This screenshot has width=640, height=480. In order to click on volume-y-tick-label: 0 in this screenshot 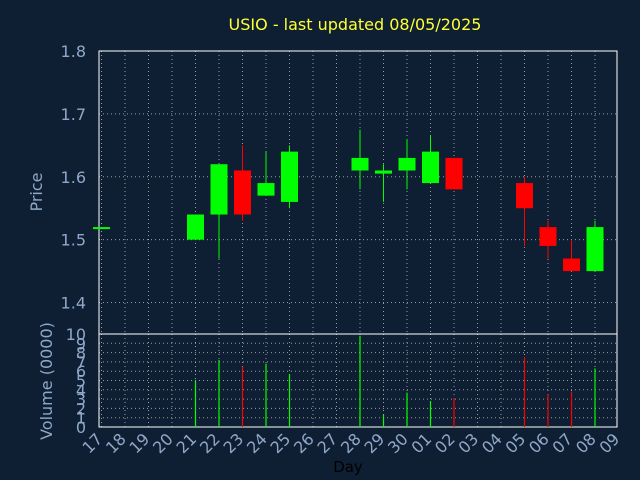, I will do `click(81, 427)`.